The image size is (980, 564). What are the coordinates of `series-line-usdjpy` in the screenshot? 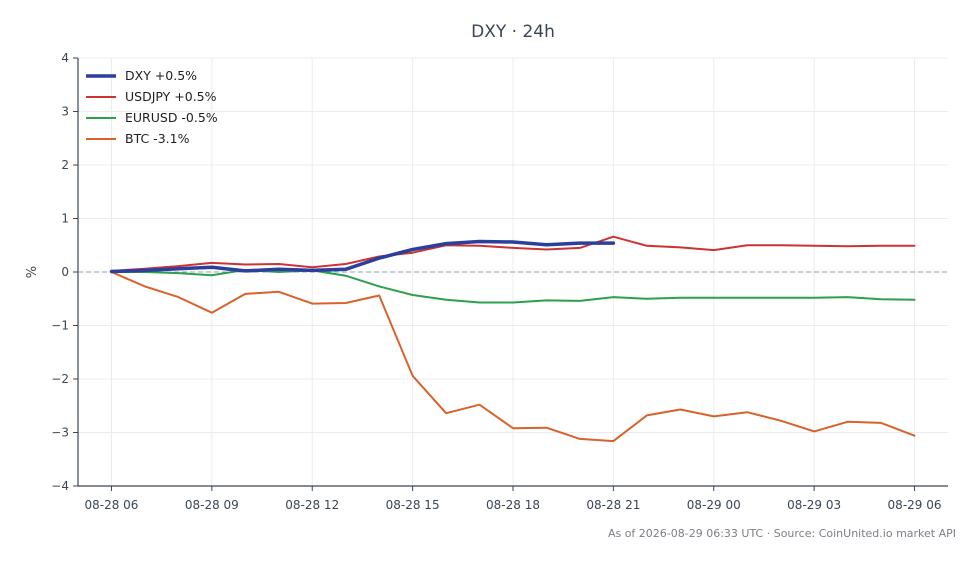 It's located at (513, 253).